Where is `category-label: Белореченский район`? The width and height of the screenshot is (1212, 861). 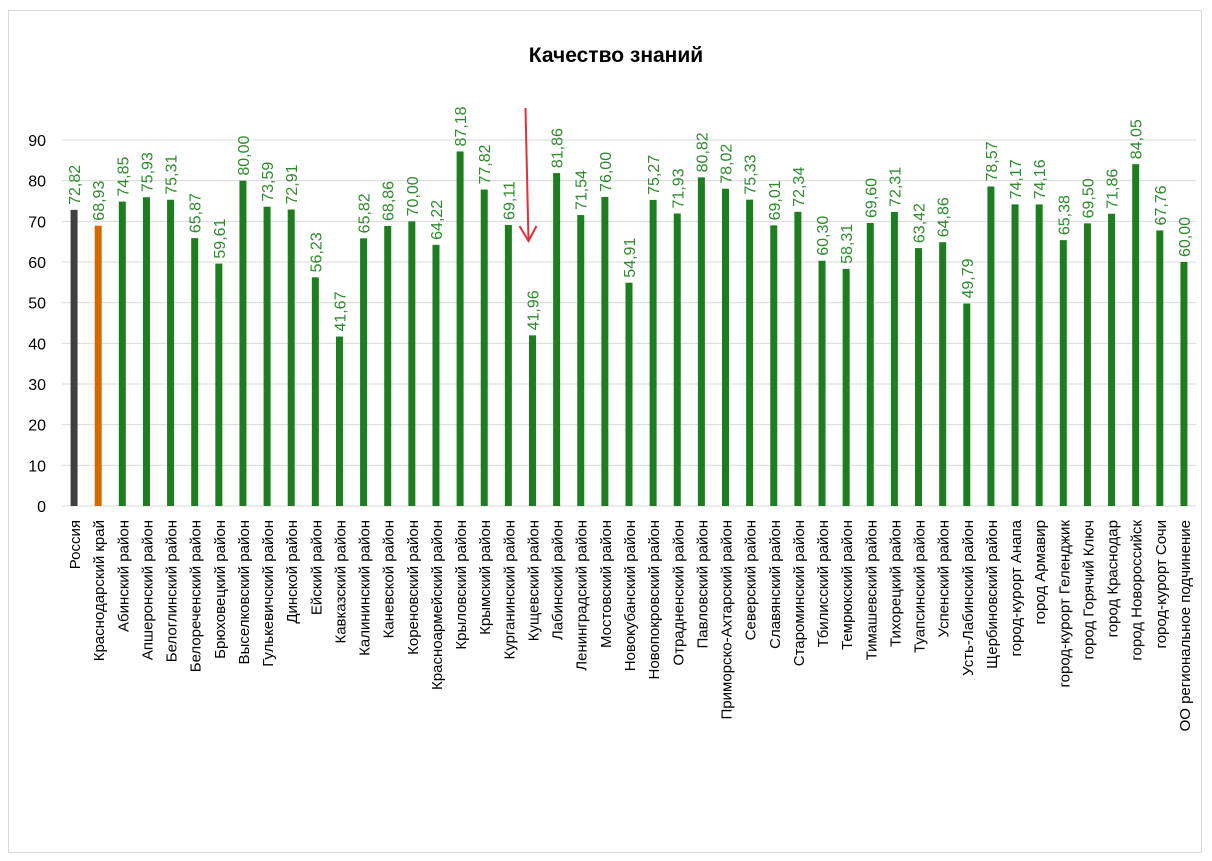
category-label: Белореченский район is located at coordinates (196, 596).